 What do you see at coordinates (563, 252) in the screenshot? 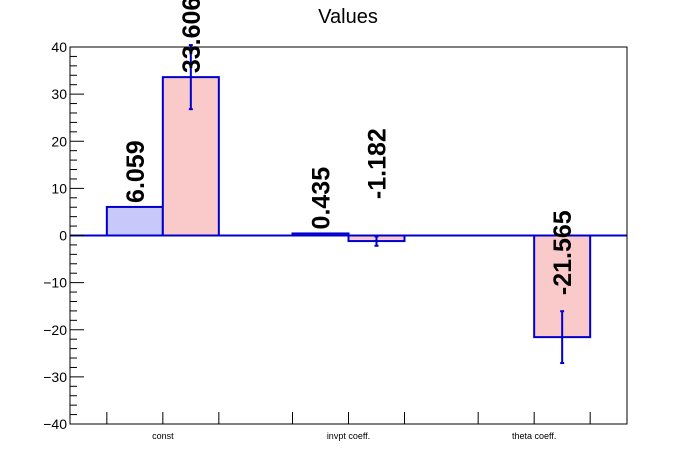
I see `data-label: -21.565` at bounding box center [563, 252].